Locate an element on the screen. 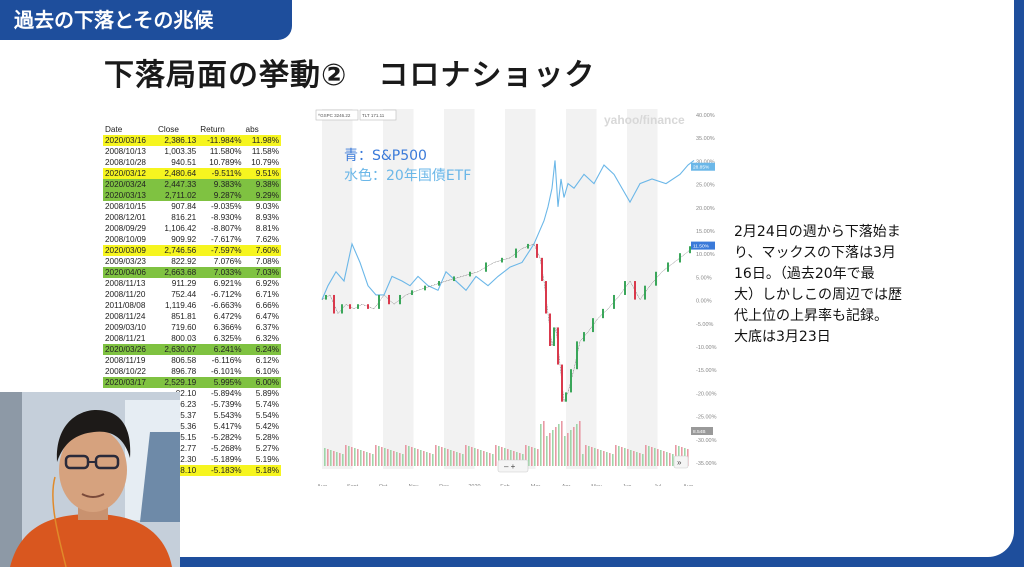 This screenshot has height=567, width=1024. table-row: 2.30 -5.189% 5.19% is located at coordinates (192, 459).